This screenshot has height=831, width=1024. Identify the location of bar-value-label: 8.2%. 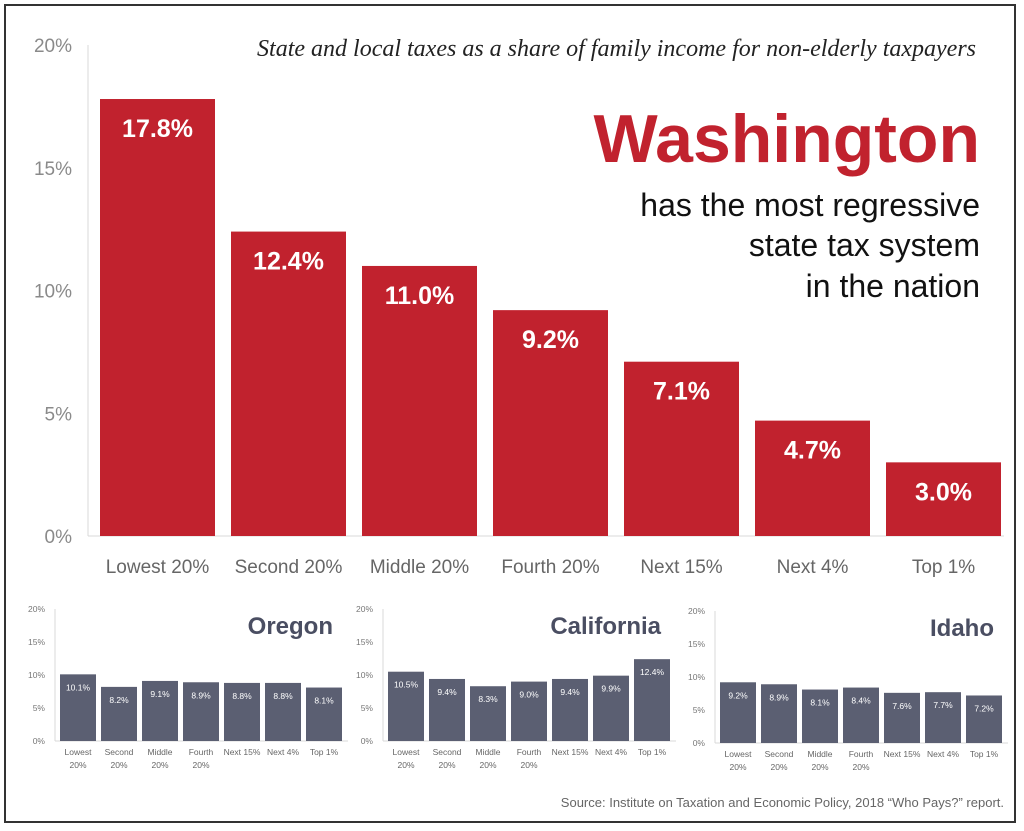
(119, 700).